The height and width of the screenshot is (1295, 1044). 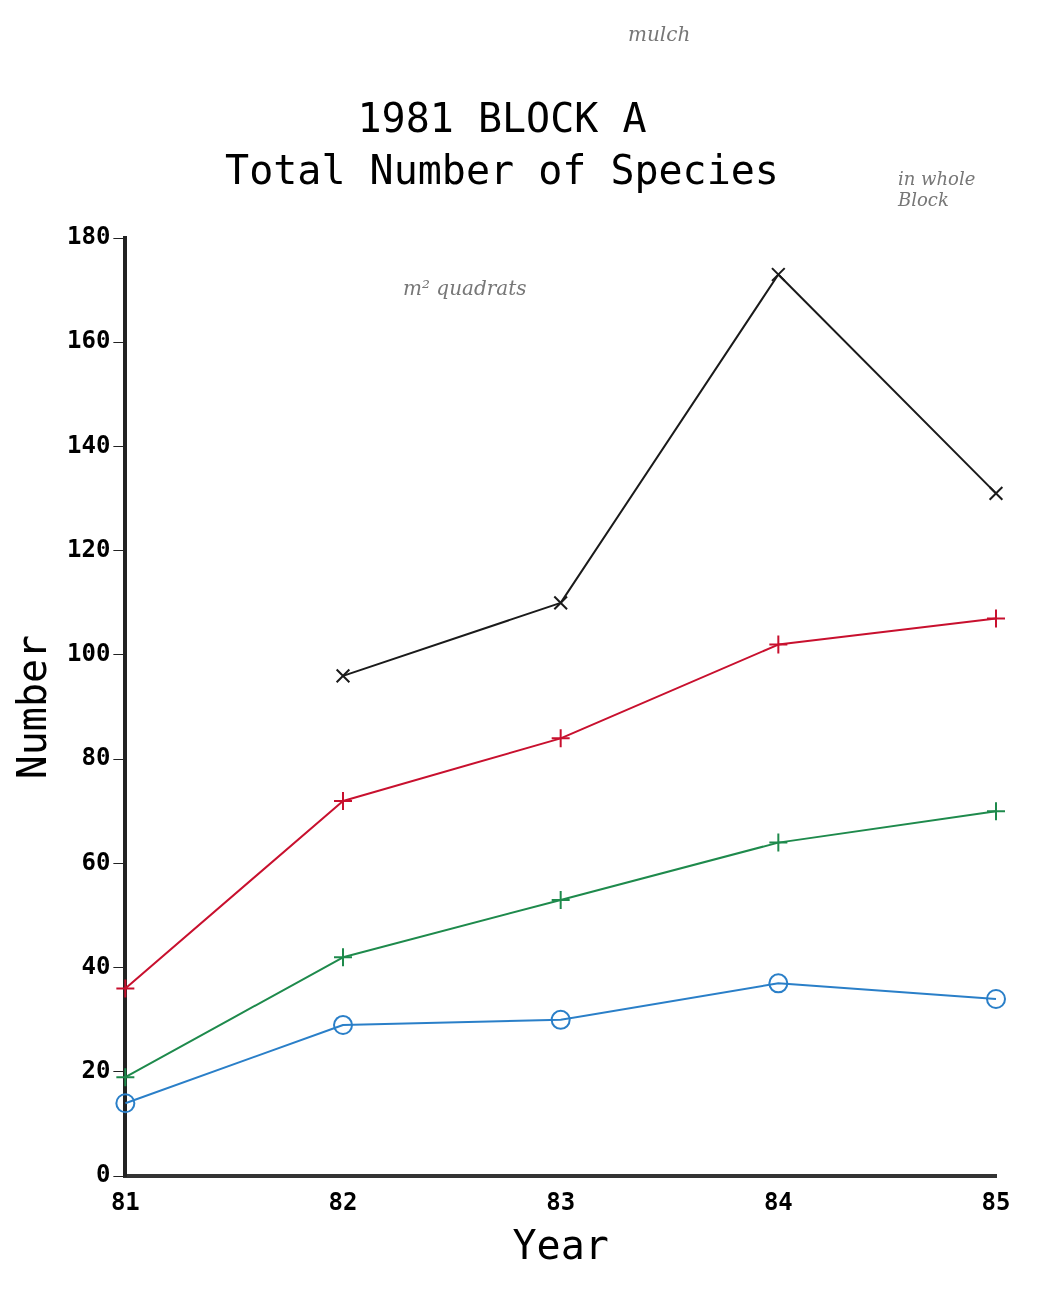 What do you see at coordinates (937, 189) in the screenshot?
I see `text: in whole Block` at bounding box center [937, 189].